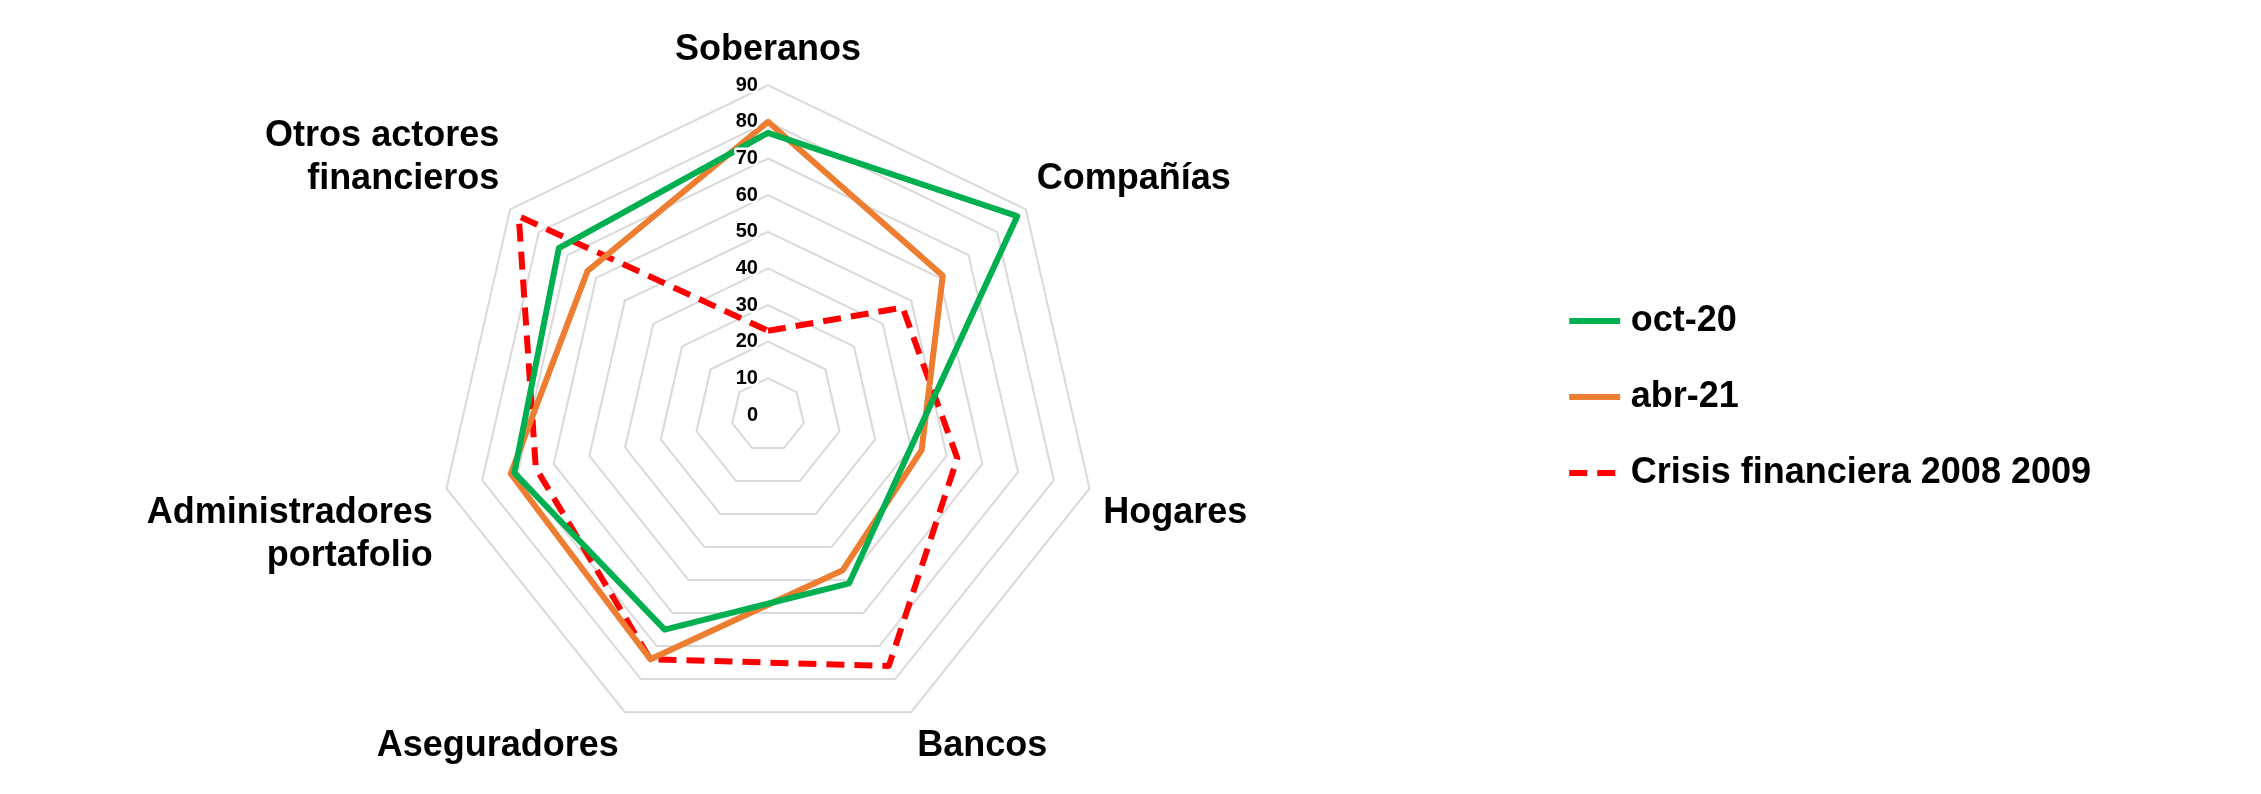 This screenshot has width=2261, height=794. Describe the element at coordinates (1133, 176) in the screenshot. I see `spoke-label: Compañías` at that location.